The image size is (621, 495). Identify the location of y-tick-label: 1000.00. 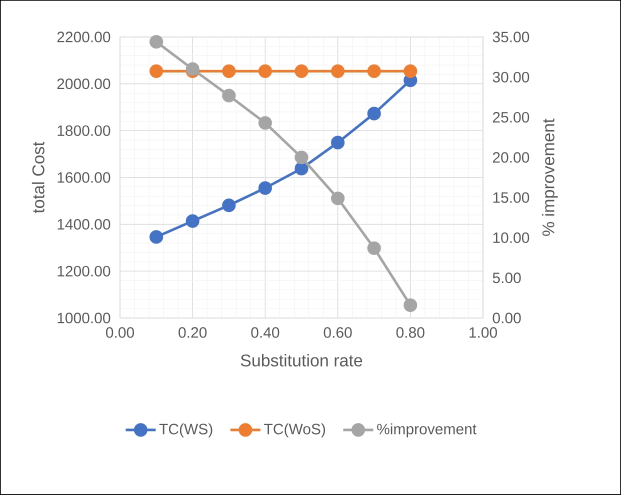
(84, 318).